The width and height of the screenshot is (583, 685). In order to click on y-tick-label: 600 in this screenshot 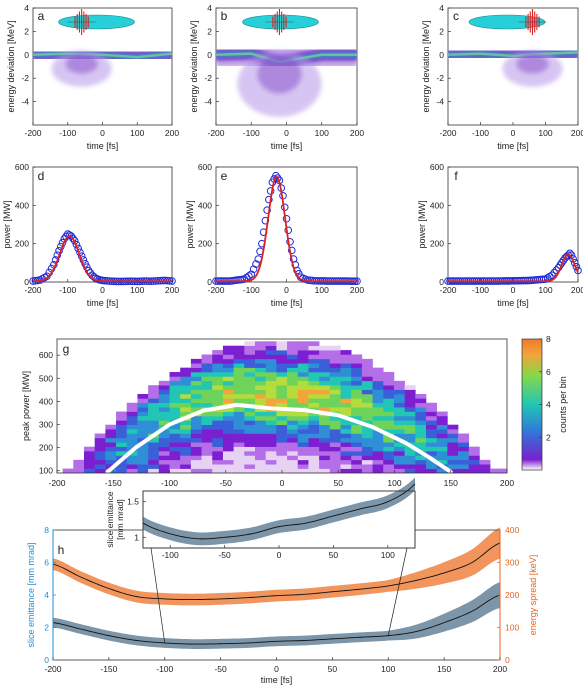, I will do `click(437, 167)`.